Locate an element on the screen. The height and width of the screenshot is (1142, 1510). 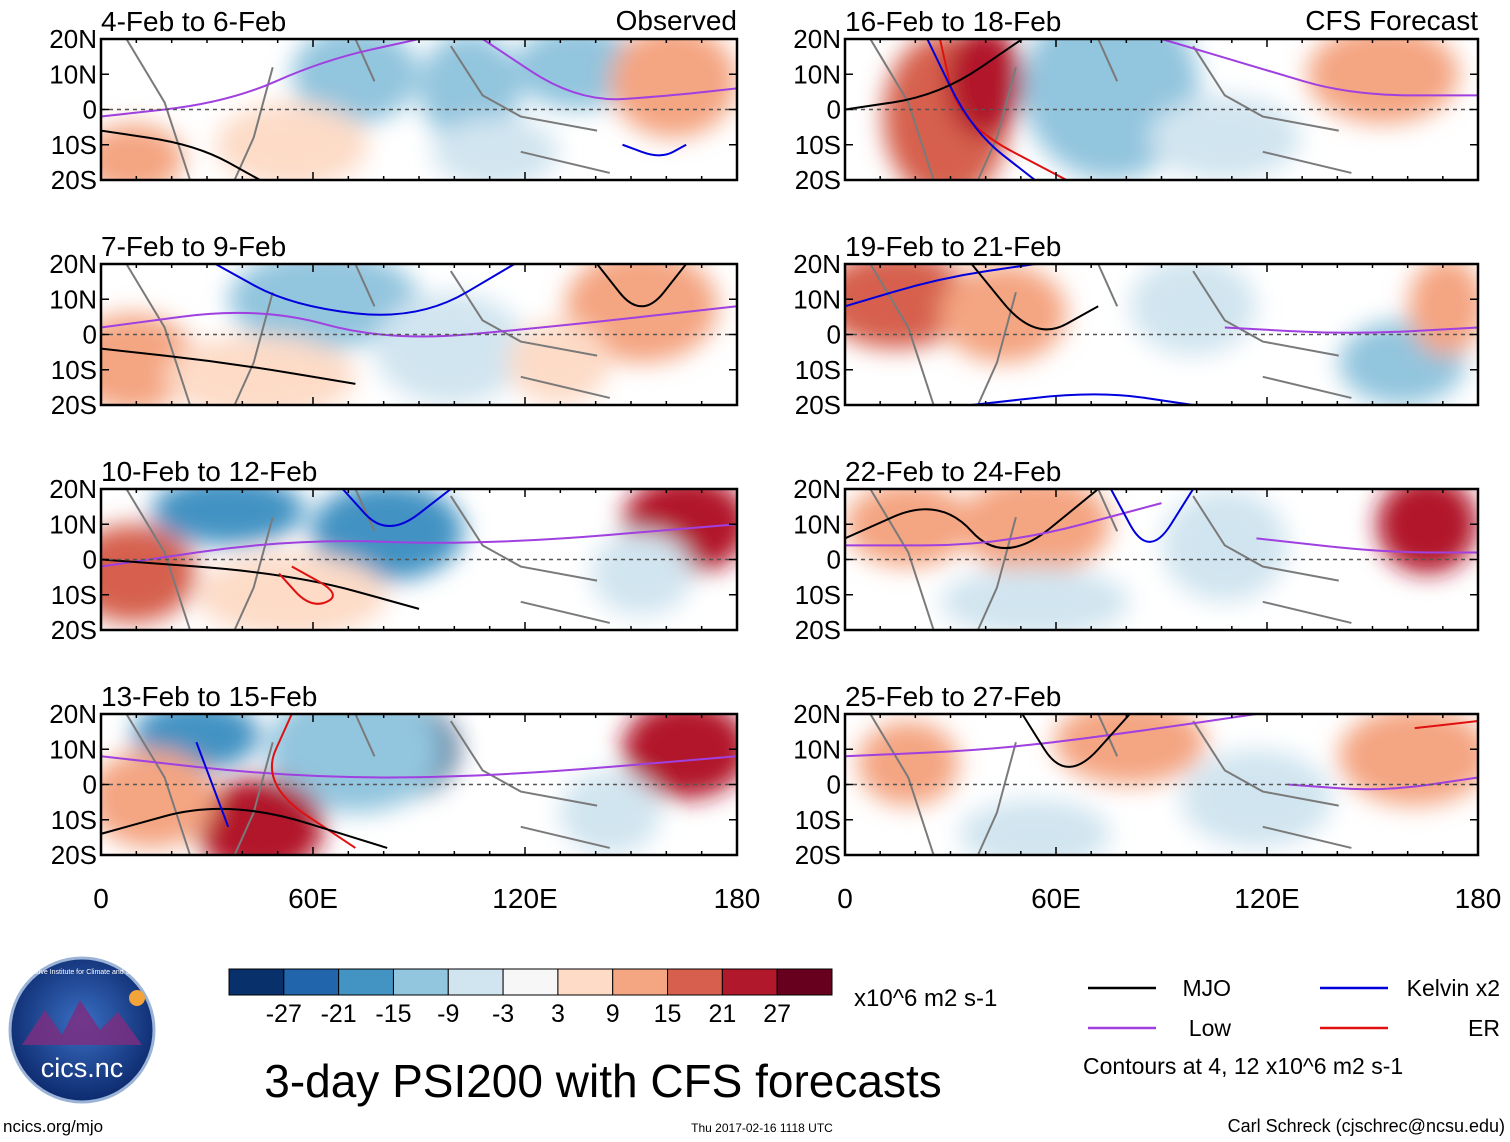
lon-label: 0 is located at coordinates (101, 898).